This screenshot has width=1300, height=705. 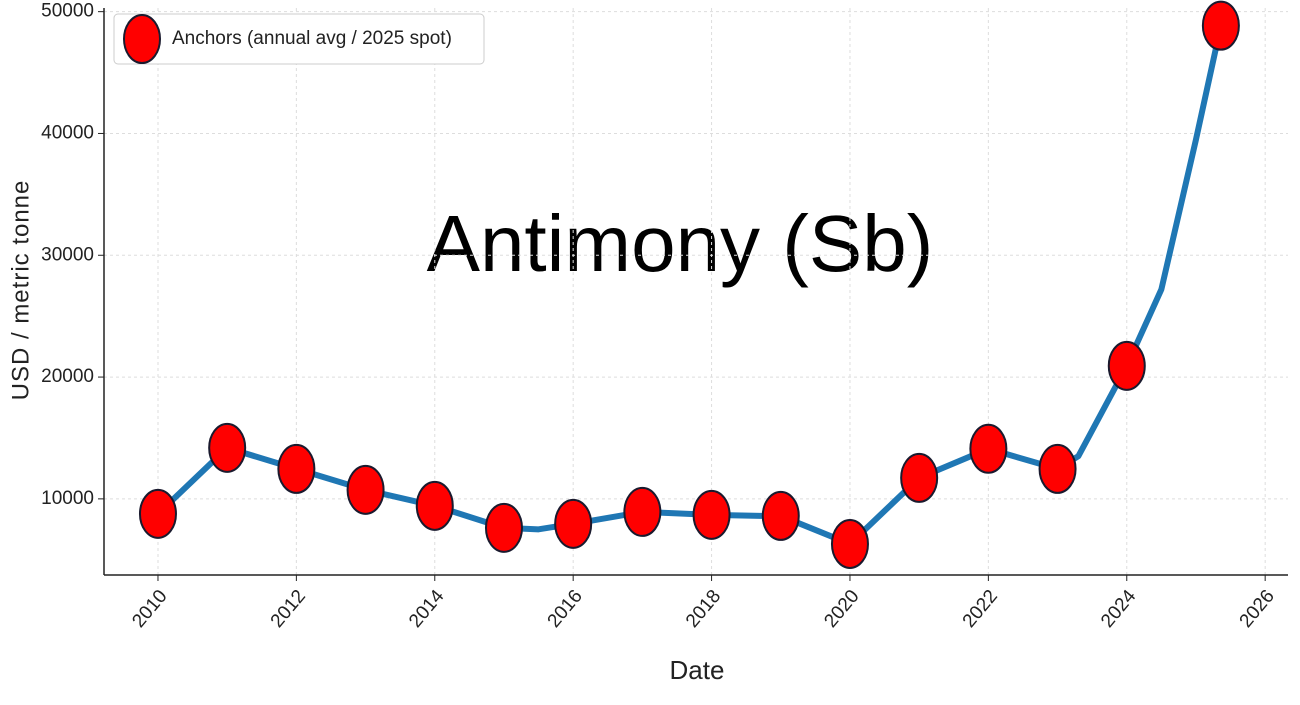 I want to click on x-tick-label: 2026, so click(x=1257, y=609).